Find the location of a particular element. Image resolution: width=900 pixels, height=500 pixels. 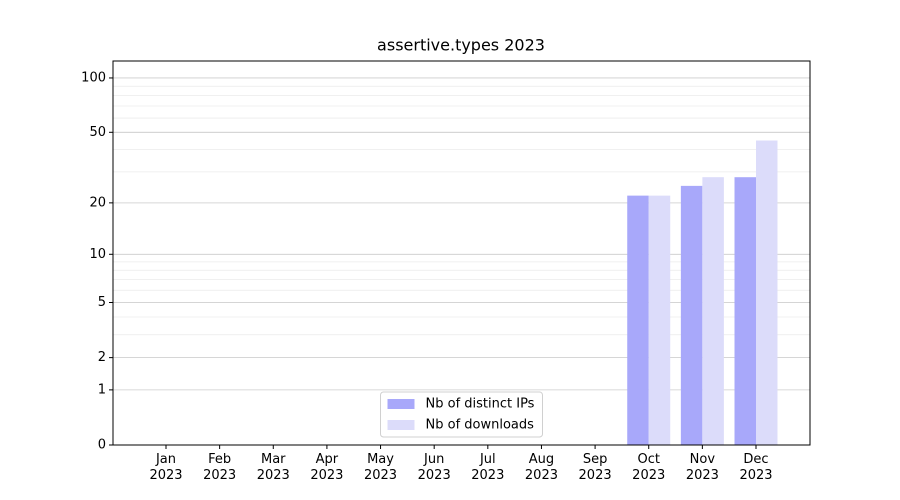

y-tick-label: 2 is located at coordinates (102, 357).